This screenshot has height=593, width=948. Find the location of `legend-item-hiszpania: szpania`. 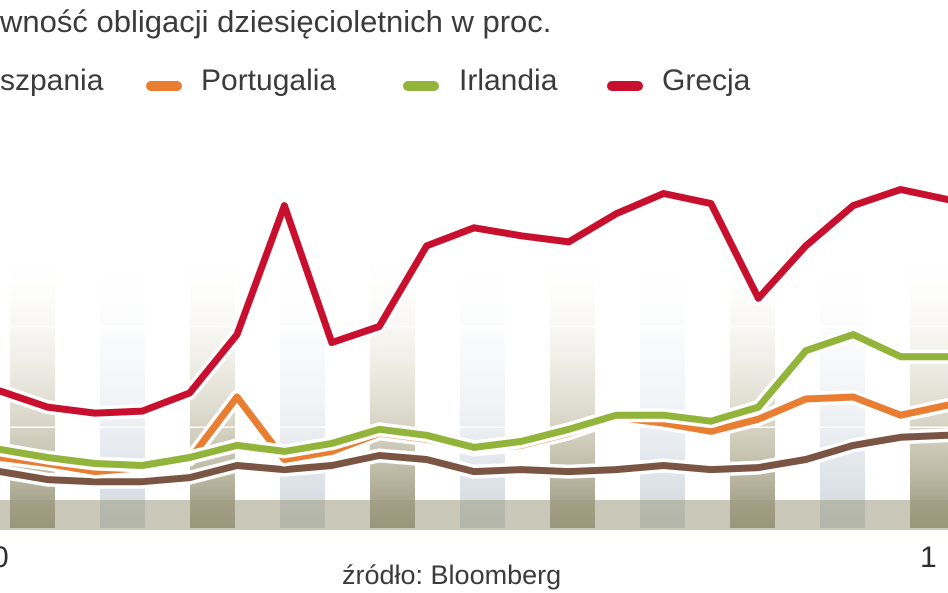

legend-item-hiszpania: szpania is located at coordinates (51, 81).